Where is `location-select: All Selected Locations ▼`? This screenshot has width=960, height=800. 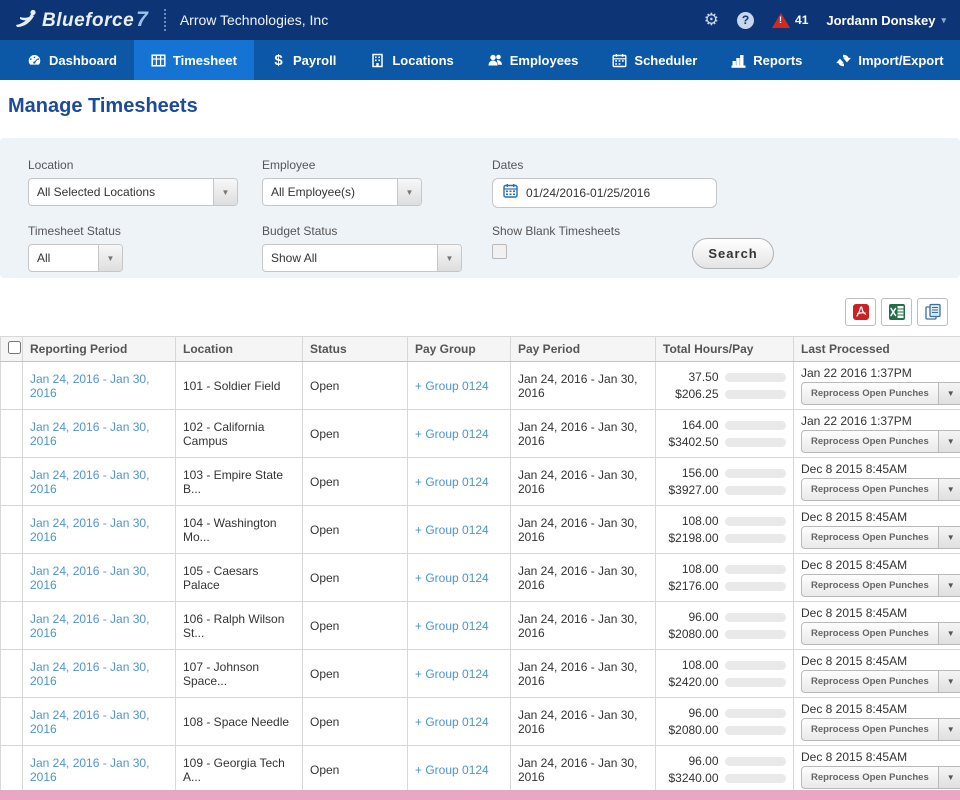 location-select: All Selected Locations ▼ is located at coordinates (133, 192).